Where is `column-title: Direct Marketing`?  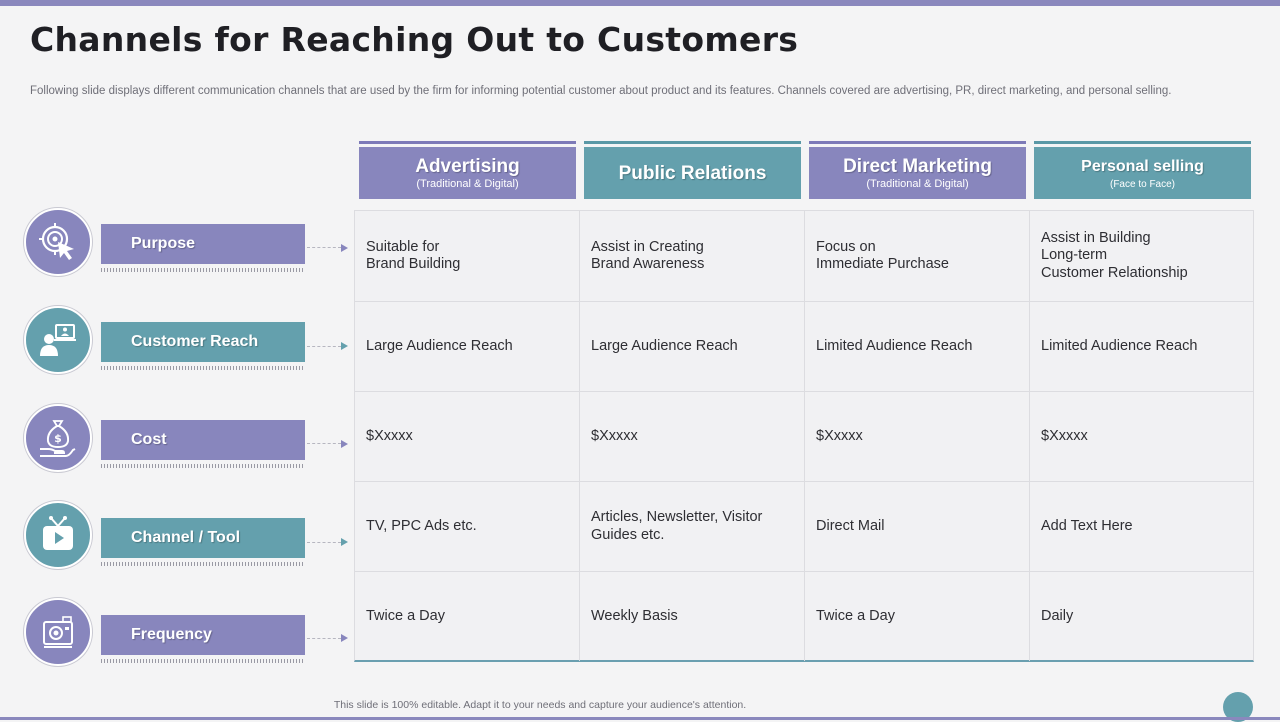
column-title: Direct Marketing is located at coordinates (917, 166).